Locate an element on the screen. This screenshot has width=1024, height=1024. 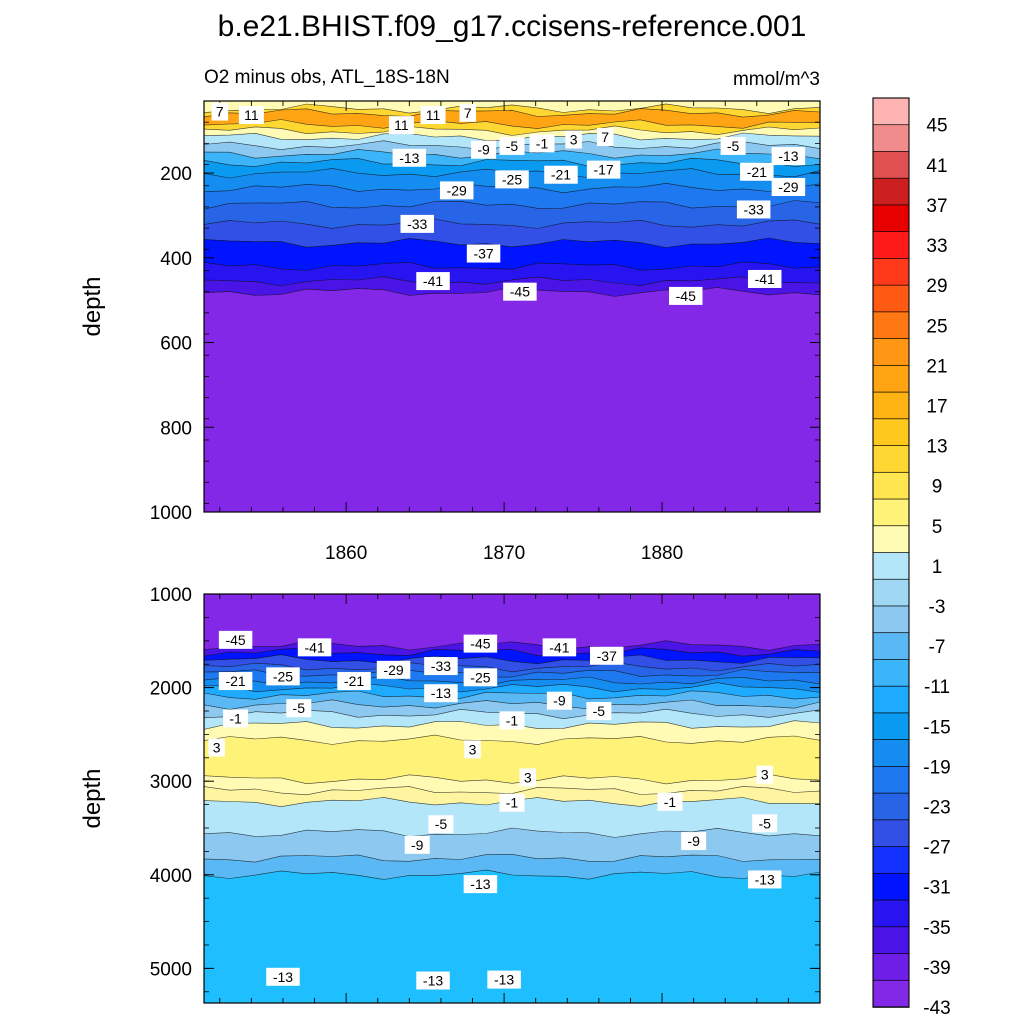
contour-label-text: 3 is located at coordinates (574, 140).